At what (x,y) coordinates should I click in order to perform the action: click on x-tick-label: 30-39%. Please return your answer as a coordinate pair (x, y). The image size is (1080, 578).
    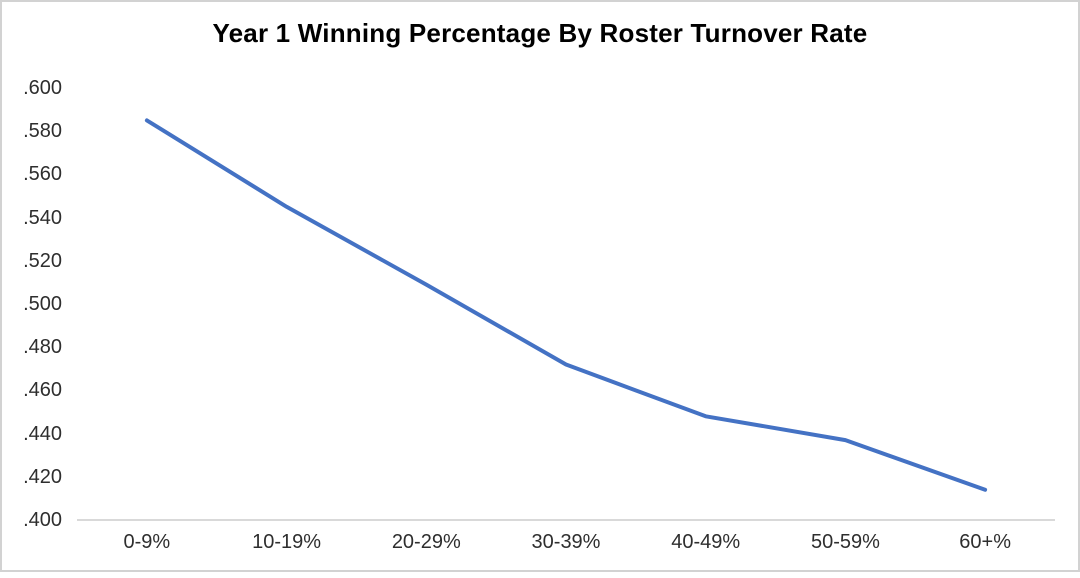
    Looking at the image, I should click on (566, 542).